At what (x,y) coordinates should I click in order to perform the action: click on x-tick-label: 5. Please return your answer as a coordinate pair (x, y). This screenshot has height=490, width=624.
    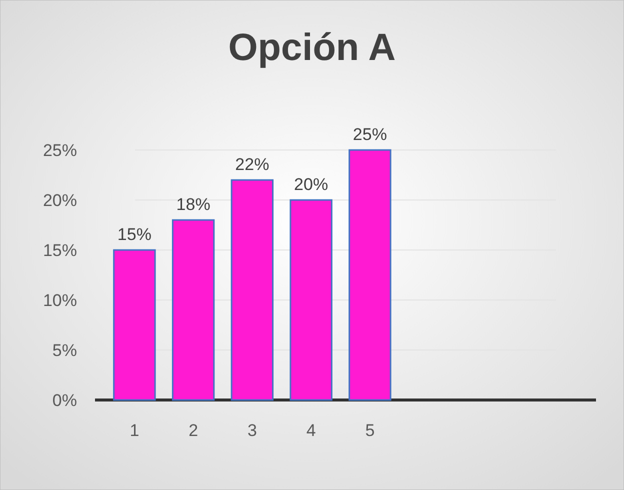
    Looking at the image, I should click on (370, 430).